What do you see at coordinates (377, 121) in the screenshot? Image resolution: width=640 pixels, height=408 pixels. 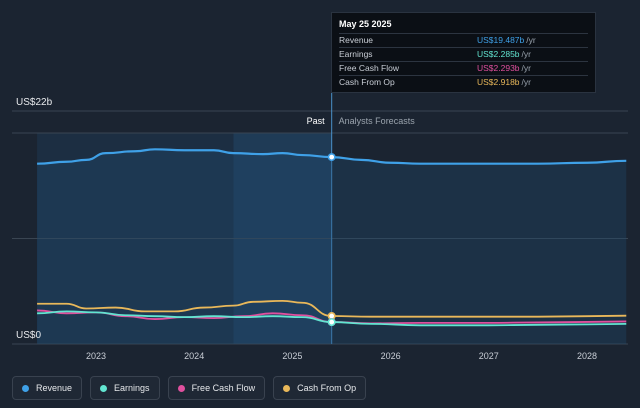 I see `forecast-label: Analysts Forecasts` at bounding box center [377, 121].